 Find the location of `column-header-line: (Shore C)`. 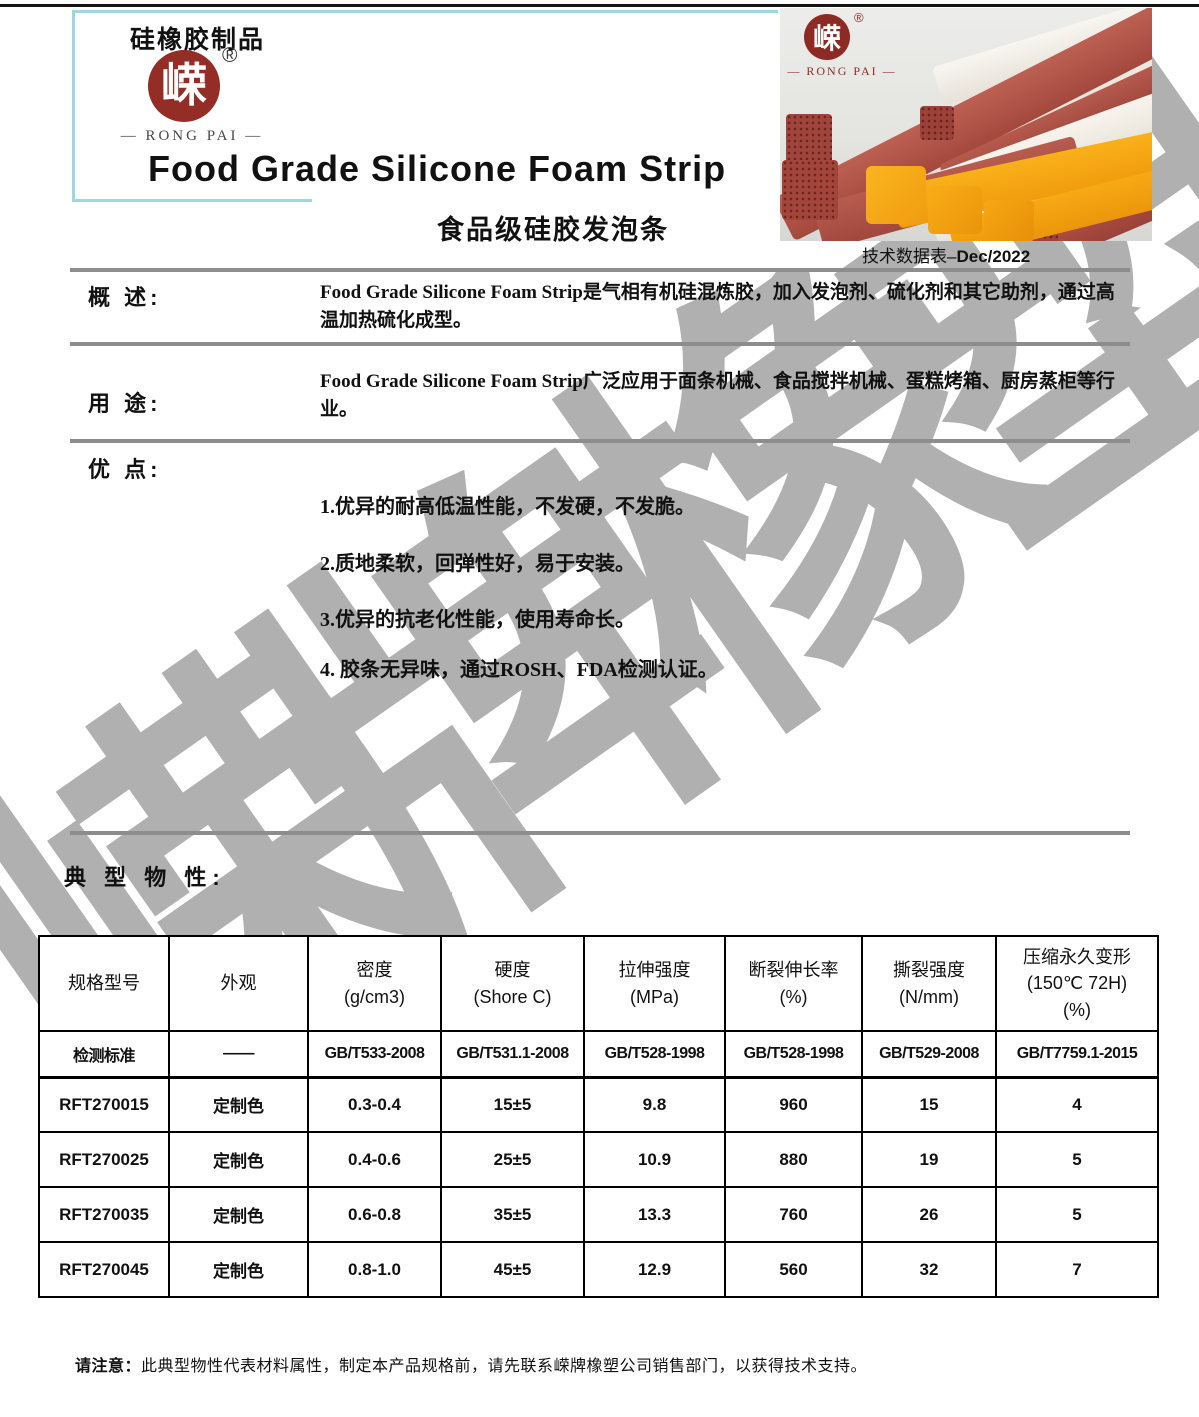

column-header-line: (Shore C) is located at coordinates (512, 996).